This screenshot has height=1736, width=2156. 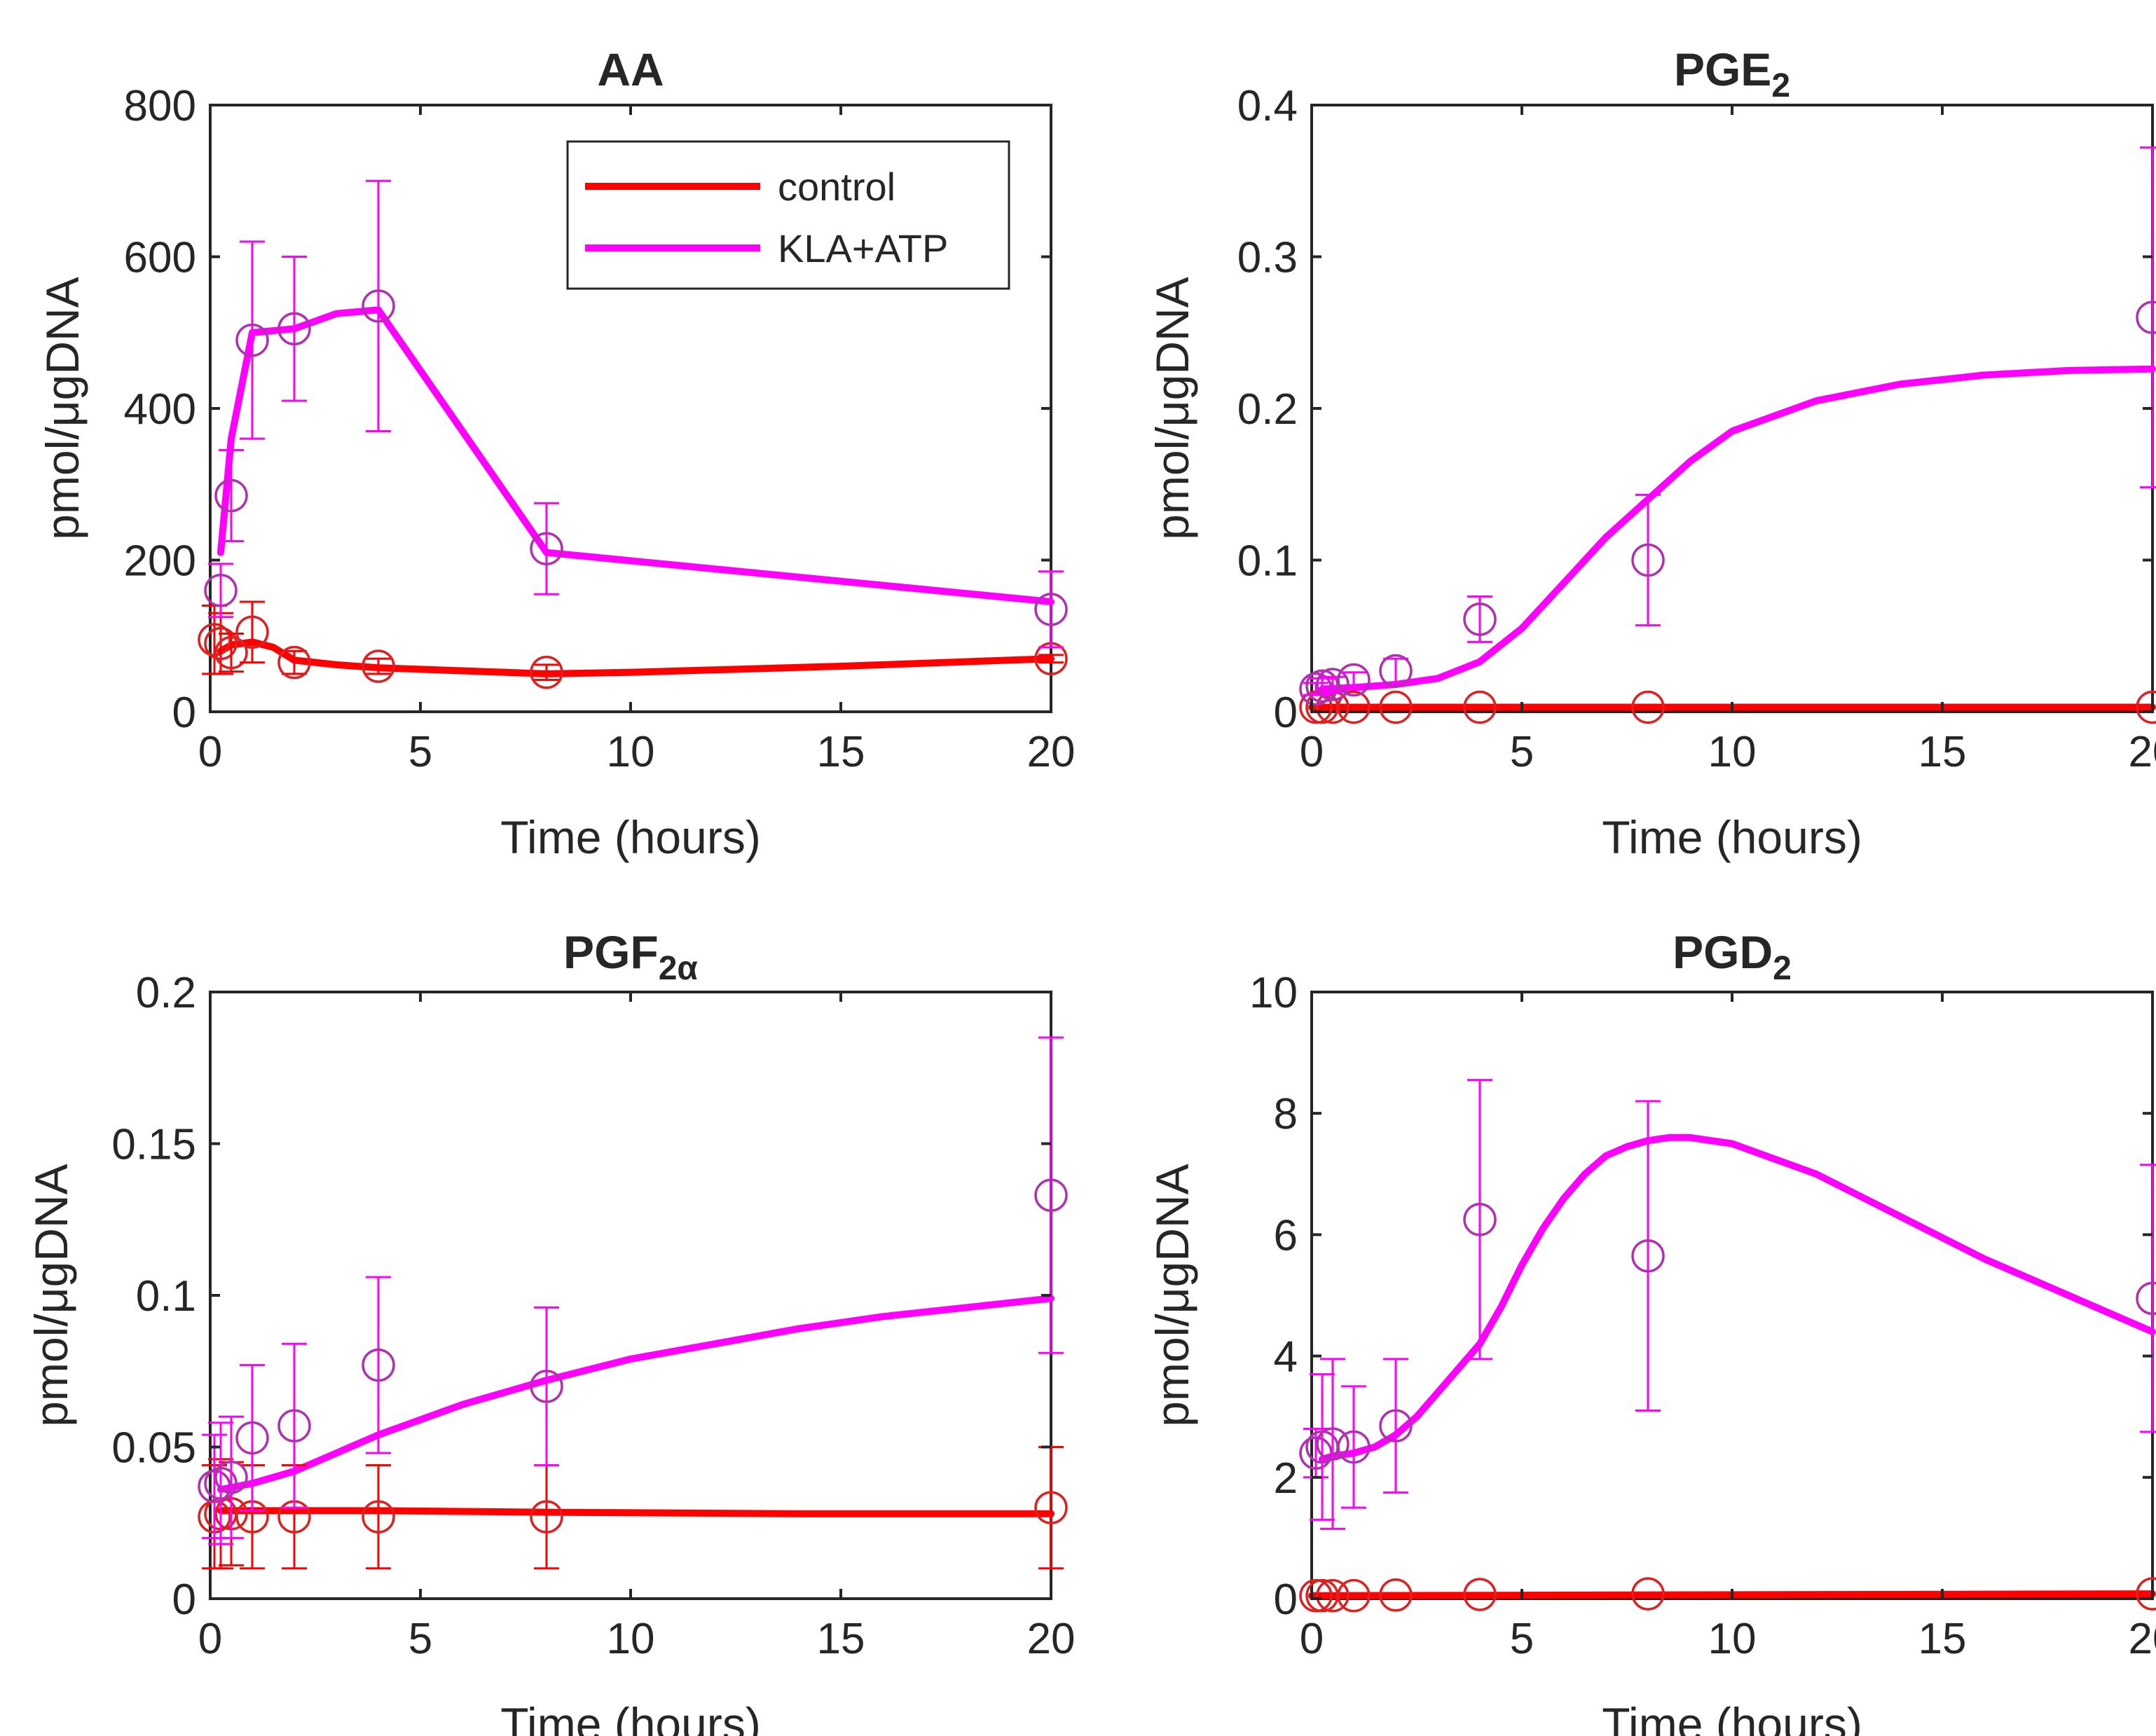 What do you see at coordinates (1172, 408) in the screenshot?
I see `ylabel-pge2: pmol/μgDNA` at bounding box center [1172, 408].